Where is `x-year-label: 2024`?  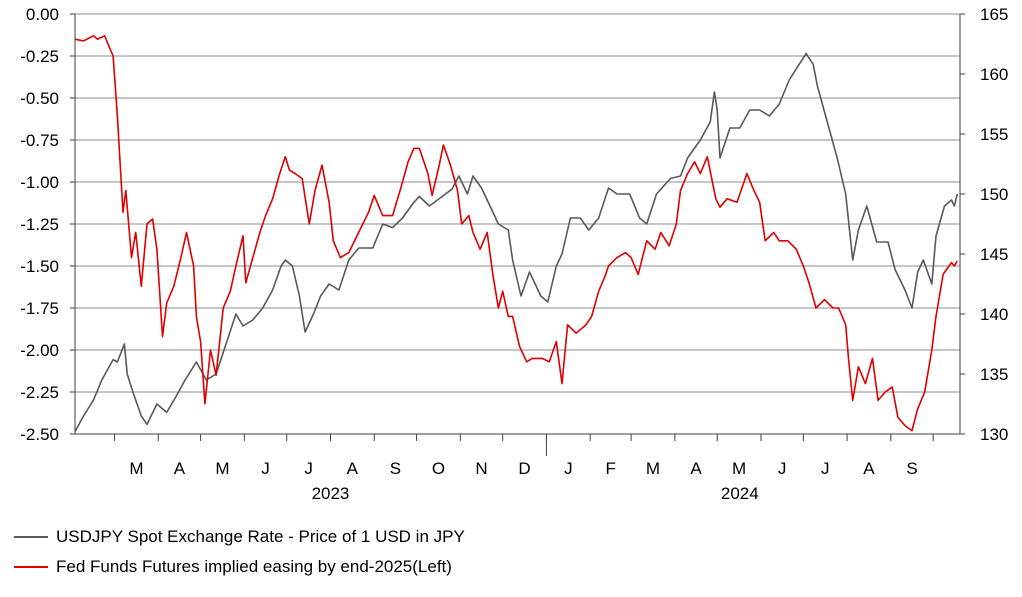
x-year-label: 2024 is located at coordinates (740, 493).